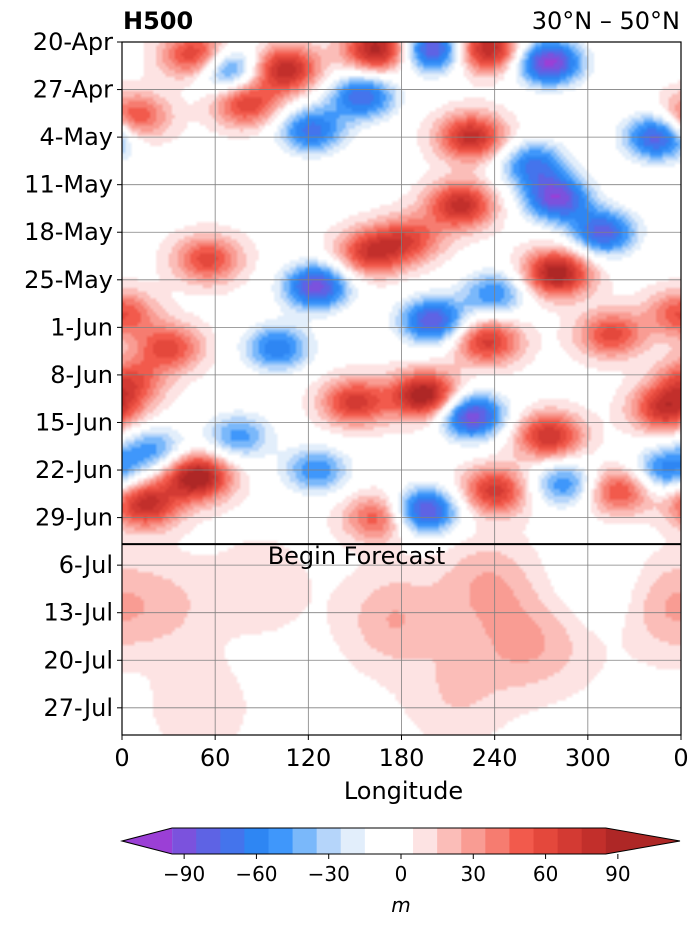 This screenshot has width=700, height=929. Describe the element at coordinates (215, 758) in the screenshot. I see `x-tick-label: 60` at that location.